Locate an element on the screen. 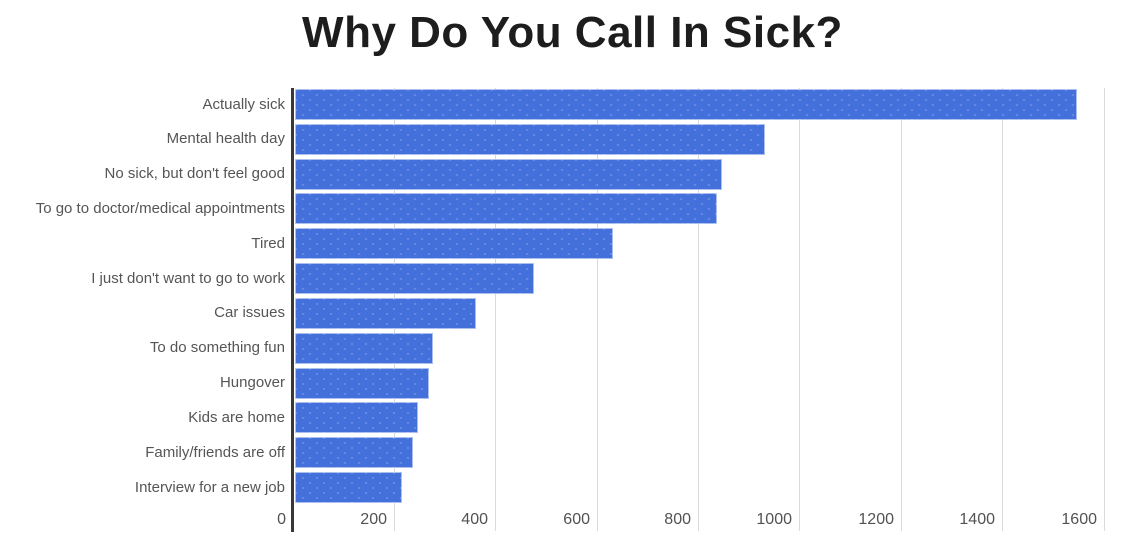 The image size is (1145, 559). x-tick-label: 1600 is located at coordinates (1079, 519).